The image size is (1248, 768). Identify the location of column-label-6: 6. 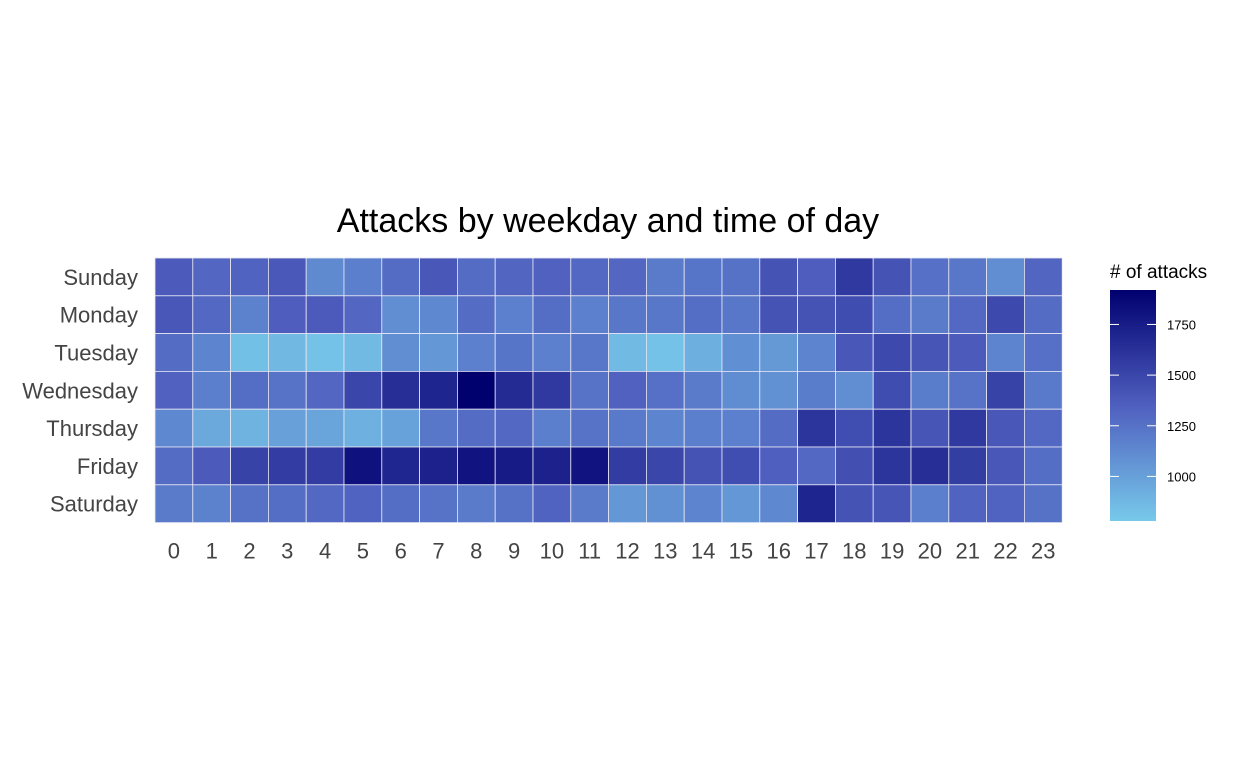
(401, 551).